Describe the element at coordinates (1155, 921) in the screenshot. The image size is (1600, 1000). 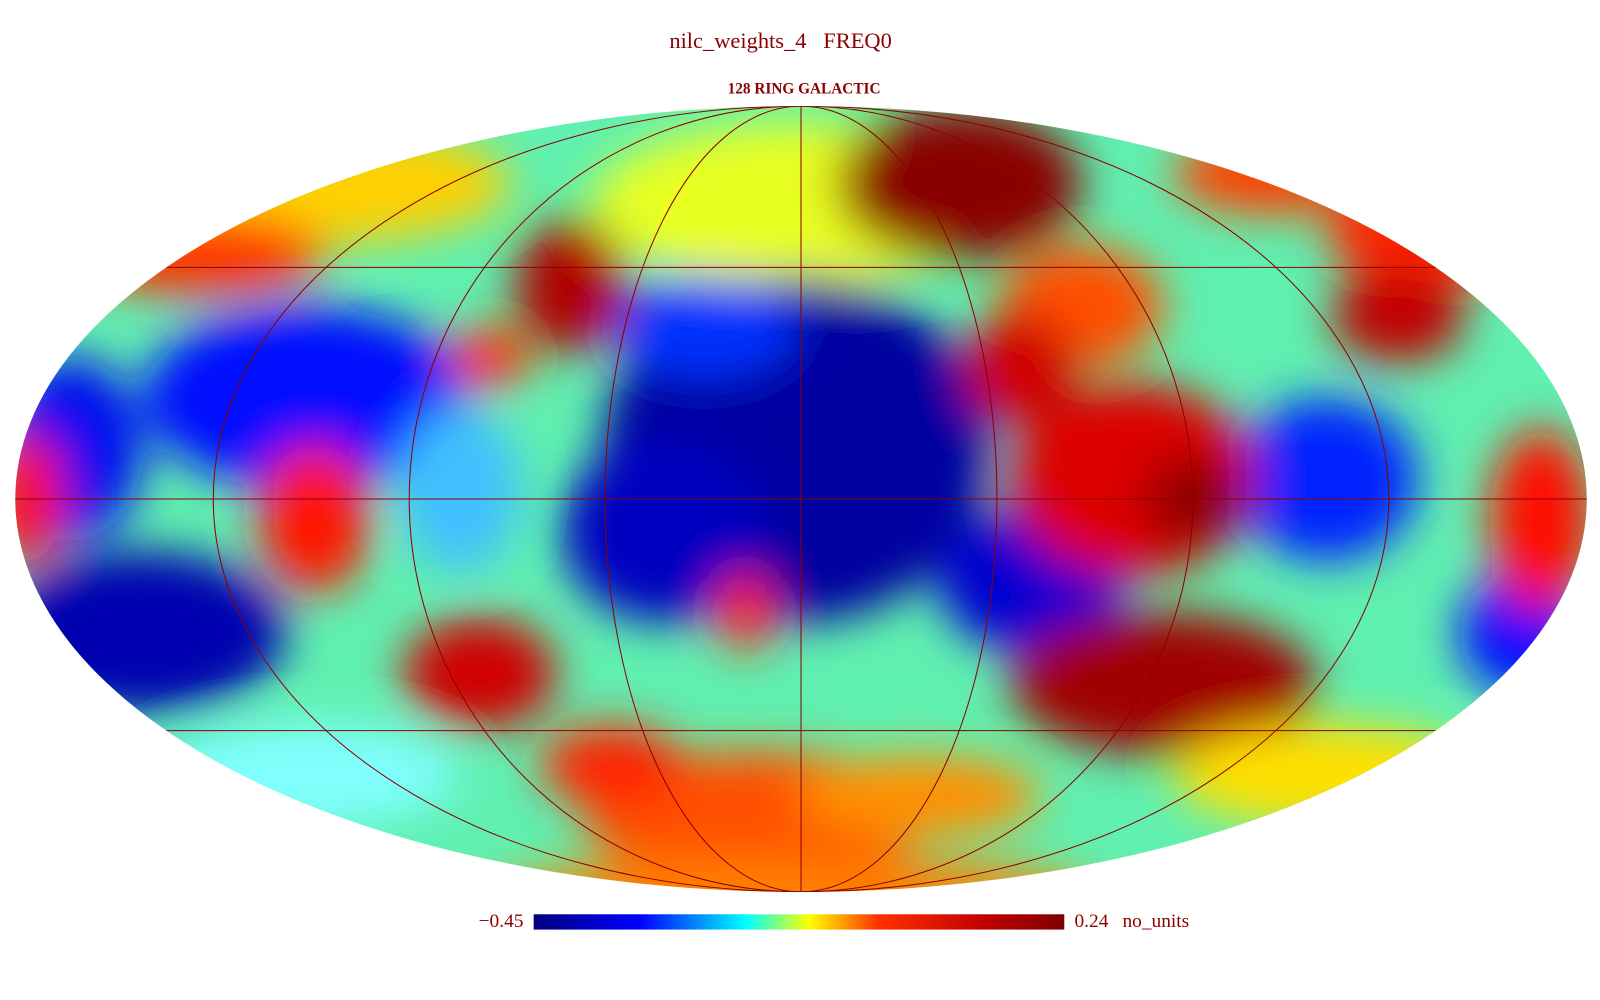
I see `colorbar-unit: no_units` at that location.